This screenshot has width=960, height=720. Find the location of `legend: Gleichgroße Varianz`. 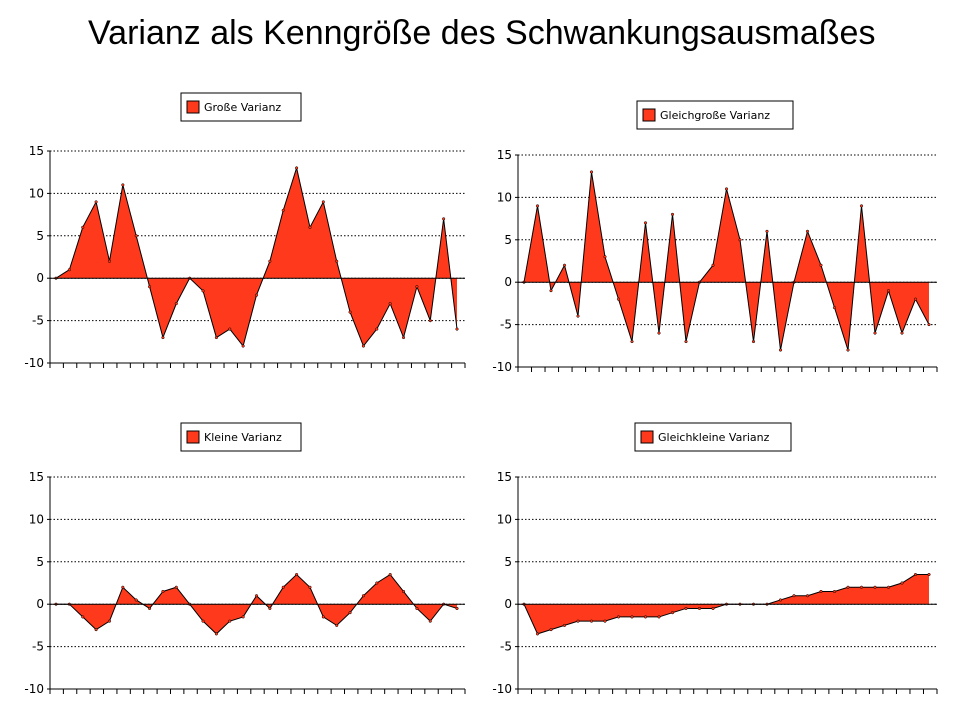

legend: Gleichgroße Varianz is located at coordinates (715, 115).